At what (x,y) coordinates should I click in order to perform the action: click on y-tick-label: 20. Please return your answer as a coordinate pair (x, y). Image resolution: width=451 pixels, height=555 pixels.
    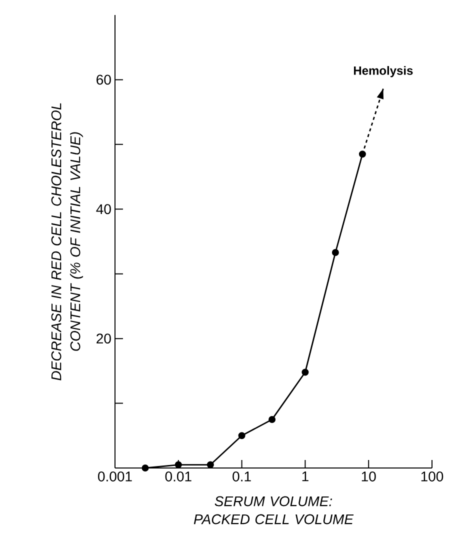
    Looking at the image, I should click on (103, 339).